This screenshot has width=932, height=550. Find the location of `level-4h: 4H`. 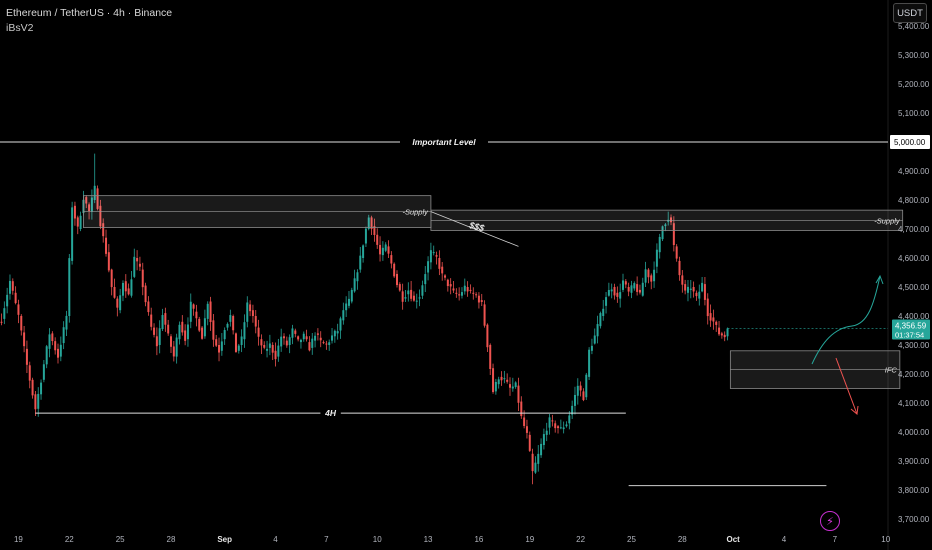

level-4h: 4H is located at coordinates (330, 413).